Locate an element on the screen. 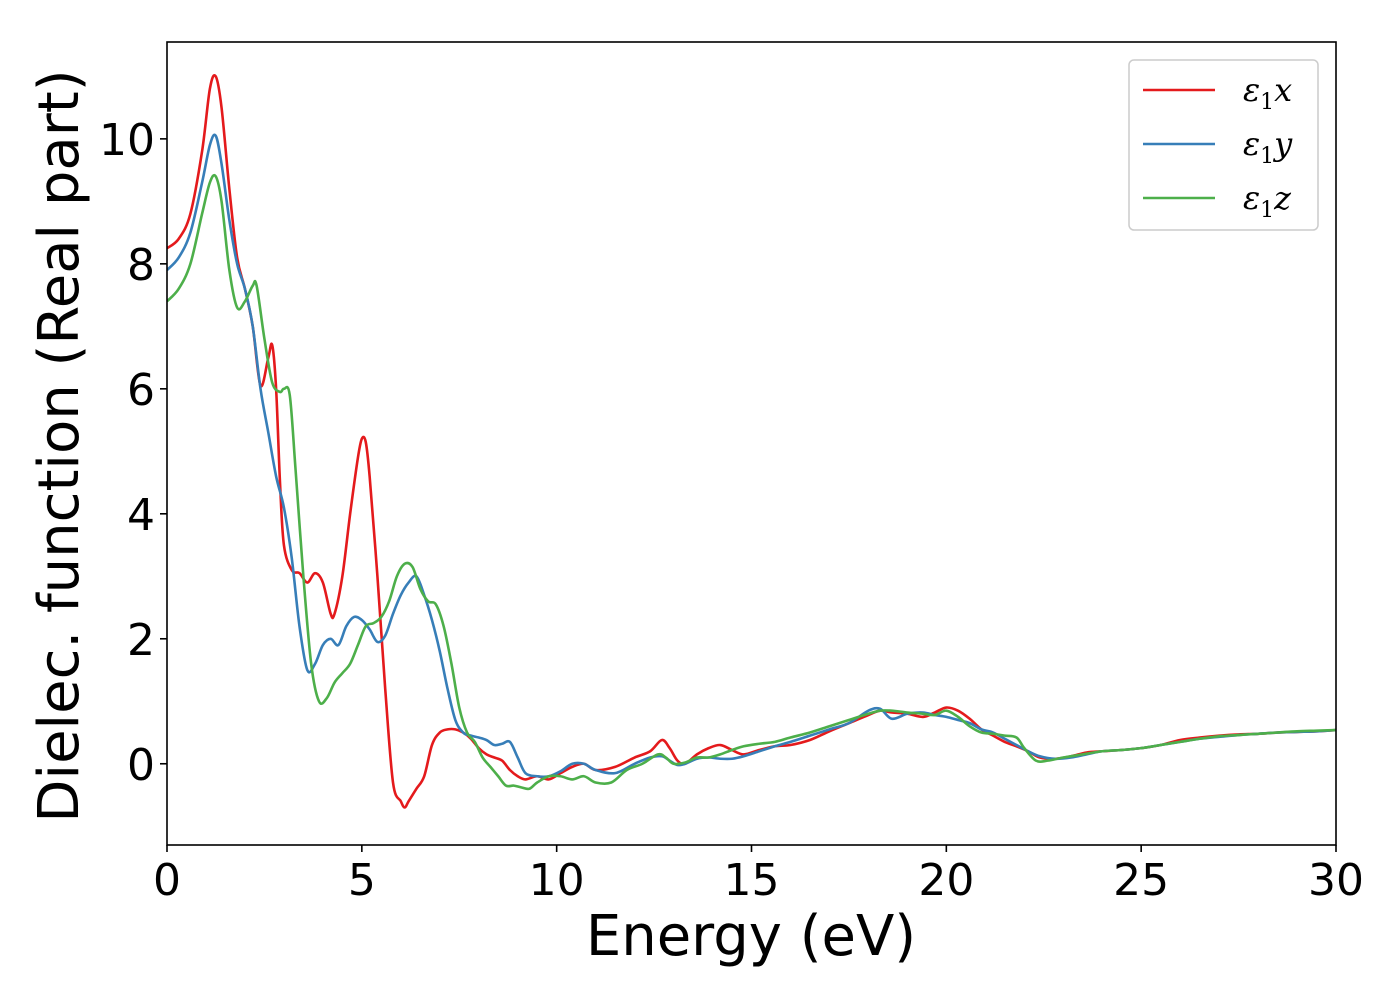 The width and height of the screenshot is (1400, 1004). y-tick-label: 2 is located at coordinates (141, 640).